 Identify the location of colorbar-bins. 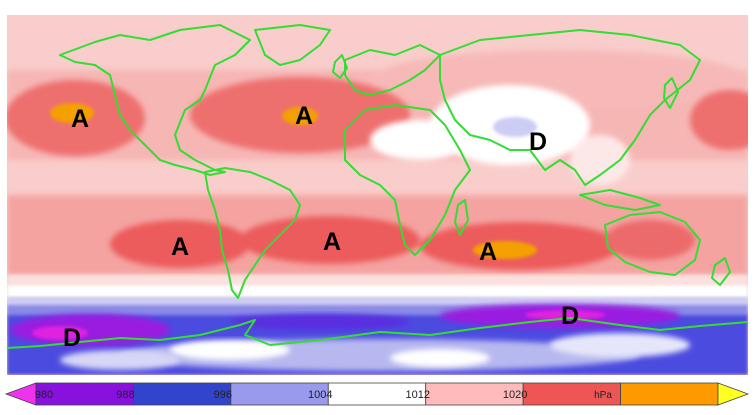
(377, 394).